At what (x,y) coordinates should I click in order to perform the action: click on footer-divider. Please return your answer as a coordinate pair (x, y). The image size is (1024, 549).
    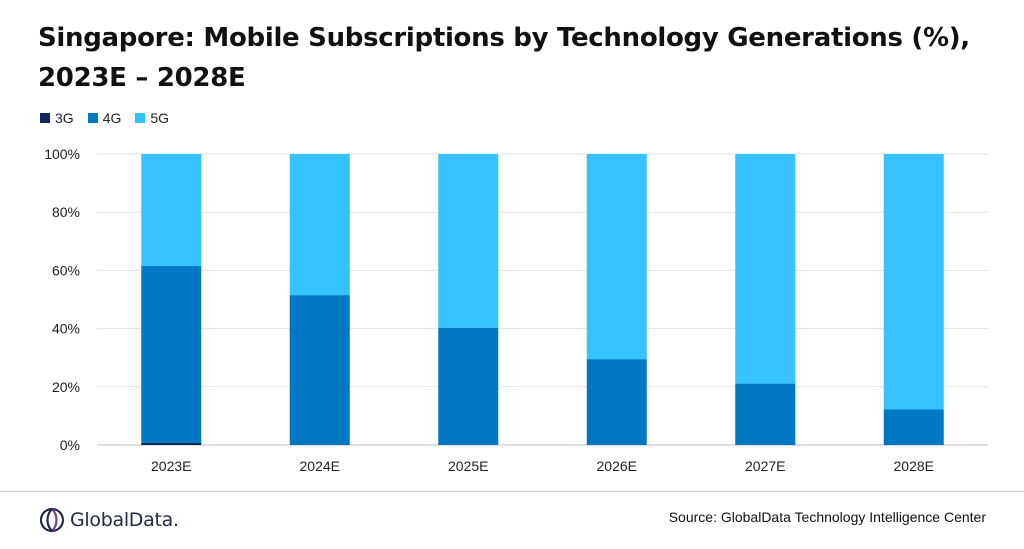
    Looking at the image, I should click on (512, 491).